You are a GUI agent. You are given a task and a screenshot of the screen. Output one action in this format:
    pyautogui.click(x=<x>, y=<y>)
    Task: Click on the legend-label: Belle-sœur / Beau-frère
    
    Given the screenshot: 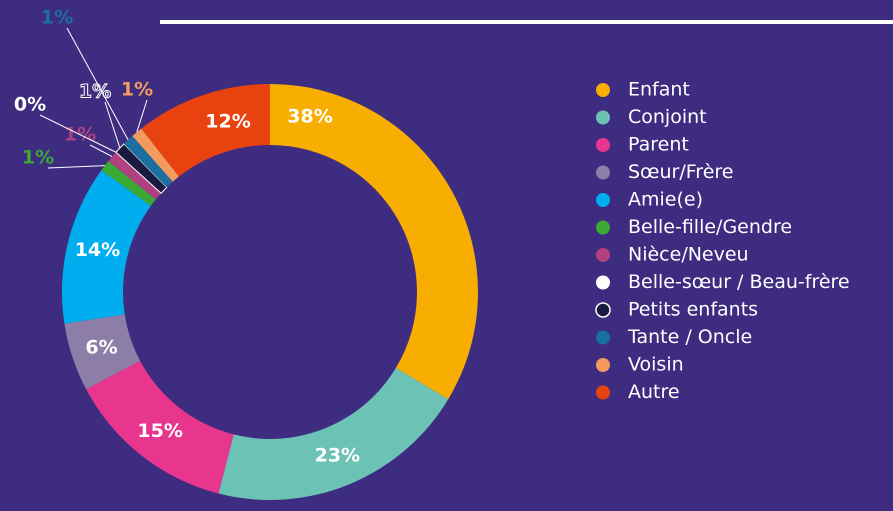 What is the action you would take?
    pyautogui.click(x=739, y=282)
    